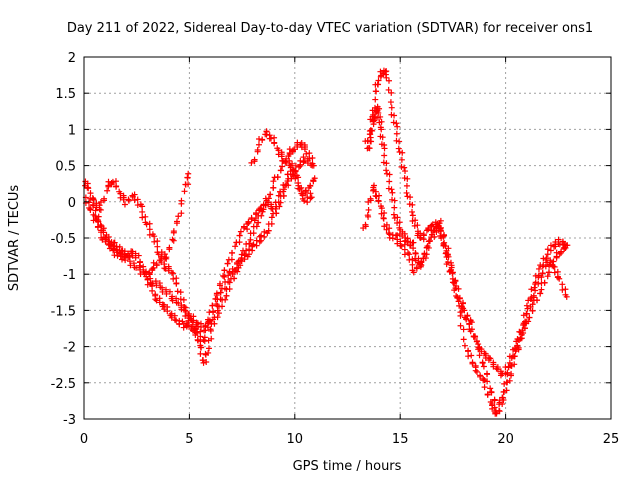 Image resolution: width=640 pixels, height=480 pixels. I want to click on x-tick-label: 15, so click(400, 439).